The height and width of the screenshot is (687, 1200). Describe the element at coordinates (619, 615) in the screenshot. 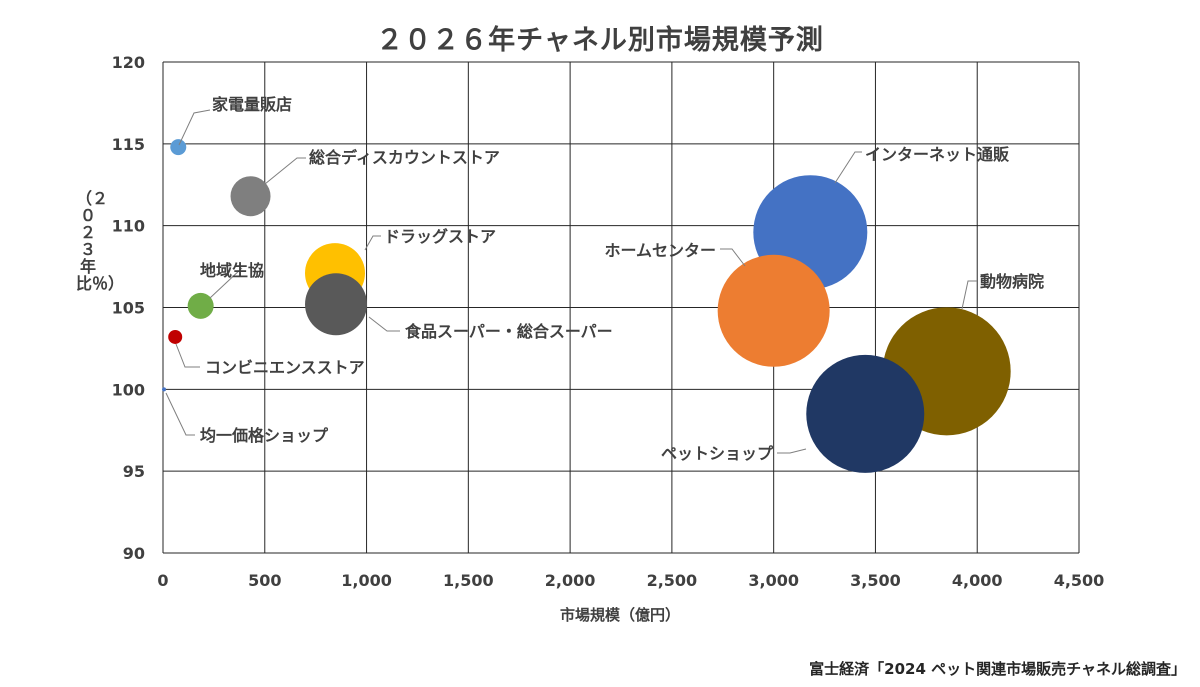

I see `x-axis-title: 市場規模（億円）` at that location.